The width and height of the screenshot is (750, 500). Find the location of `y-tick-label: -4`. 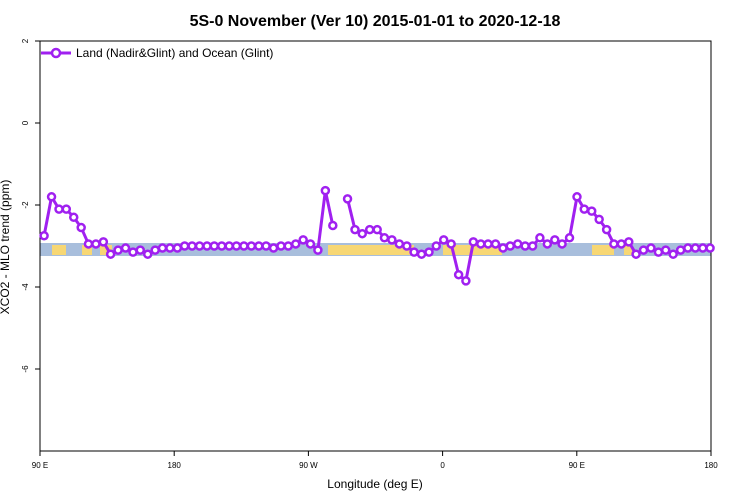

y-tick-label: -4 is located at coordinates (25, 287).